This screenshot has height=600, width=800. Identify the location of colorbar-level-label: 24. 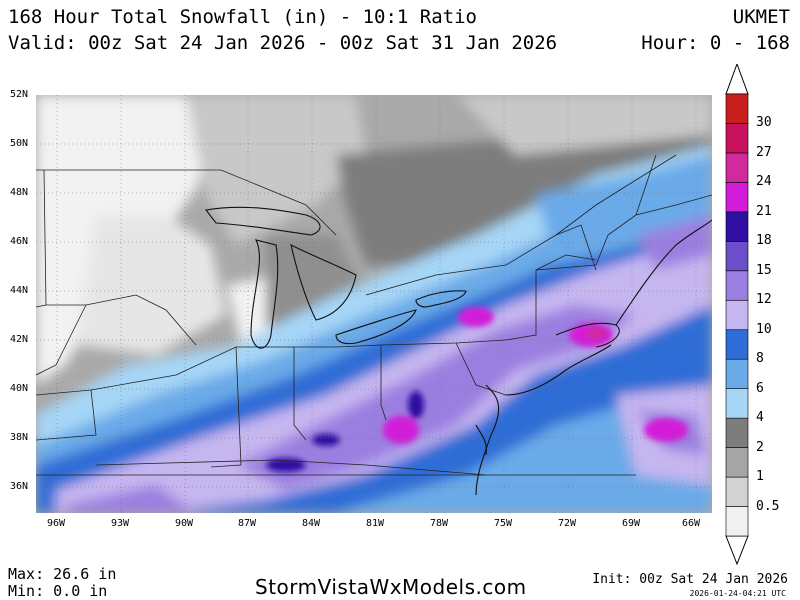
(764, 182).